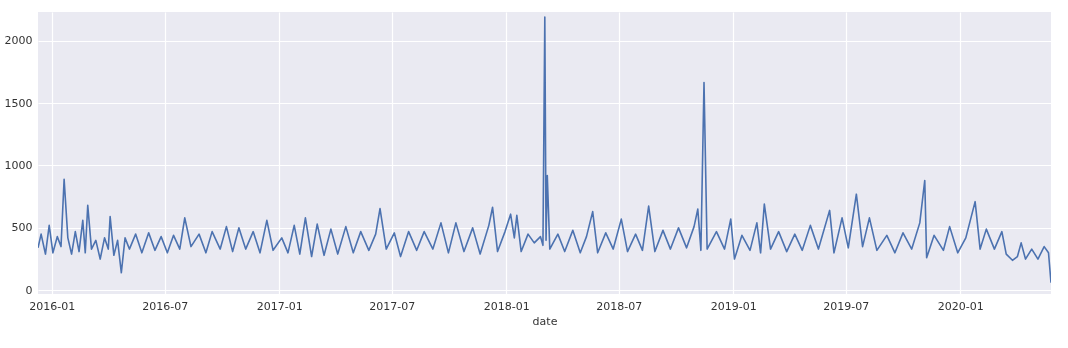  I want to click on x-tick-label: 2019-01, so click(733, 306).